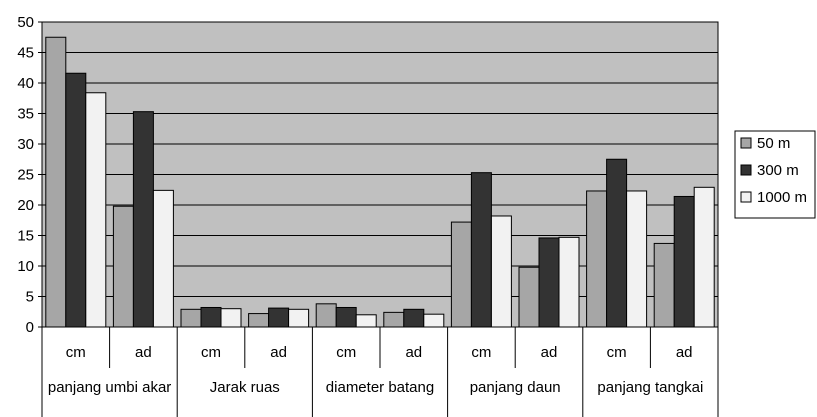 This screenshot has width=817, height=417. Describe the element at coordinates (650, 387) in the screenshot. I see `group-label: panjang tangkai` at that location.